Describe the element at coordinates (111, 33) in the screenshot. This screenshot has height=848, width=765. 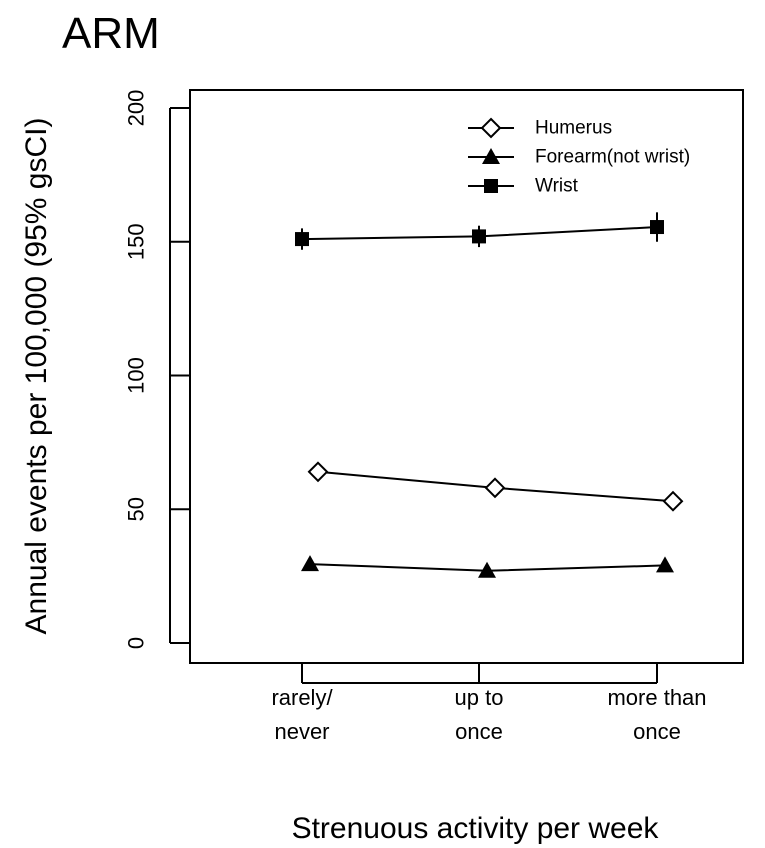
I see `chart-title: ARM` at that location.